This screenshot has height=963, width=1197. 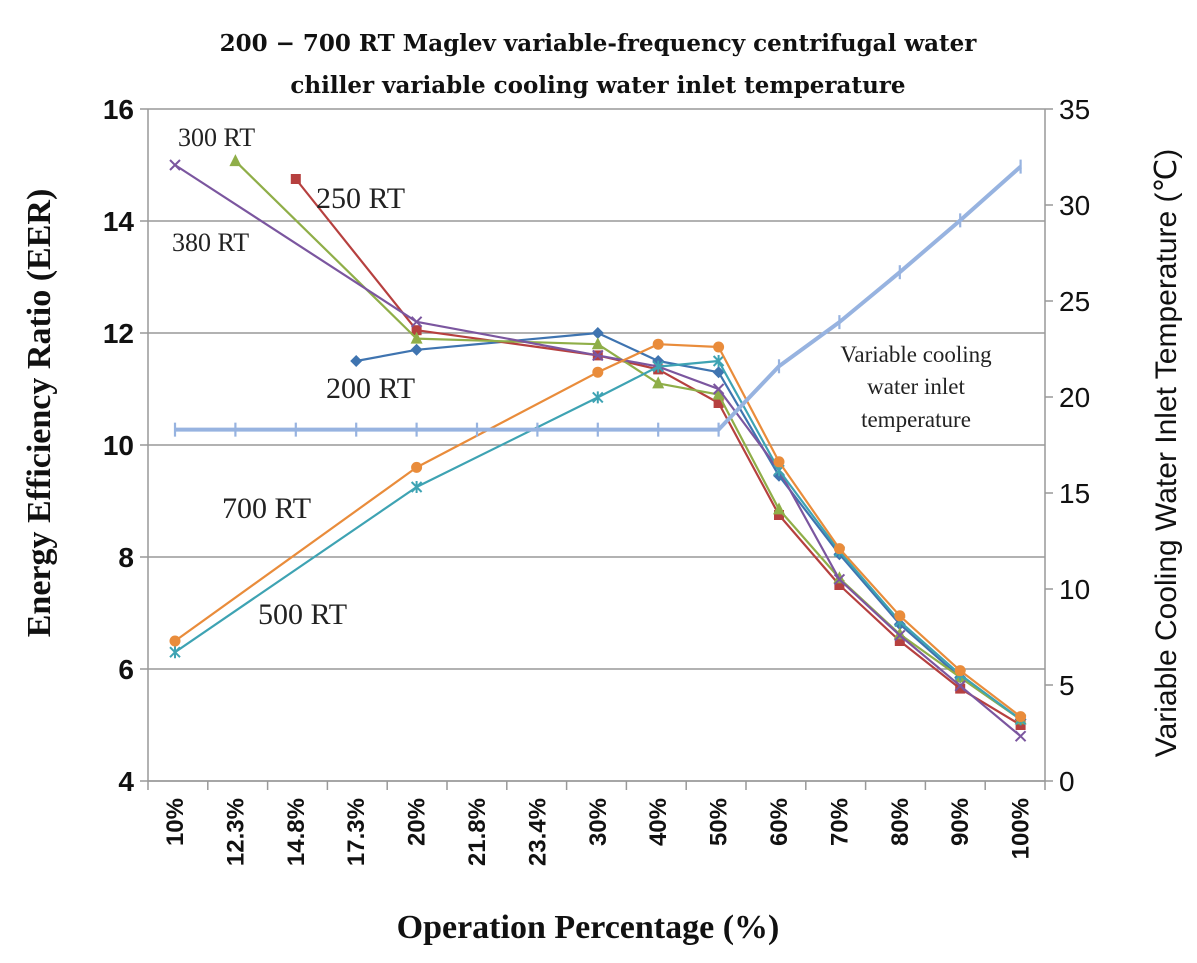 I want to click on x-axis-title: Operation Percentage (%), so click(x=588, y=927).